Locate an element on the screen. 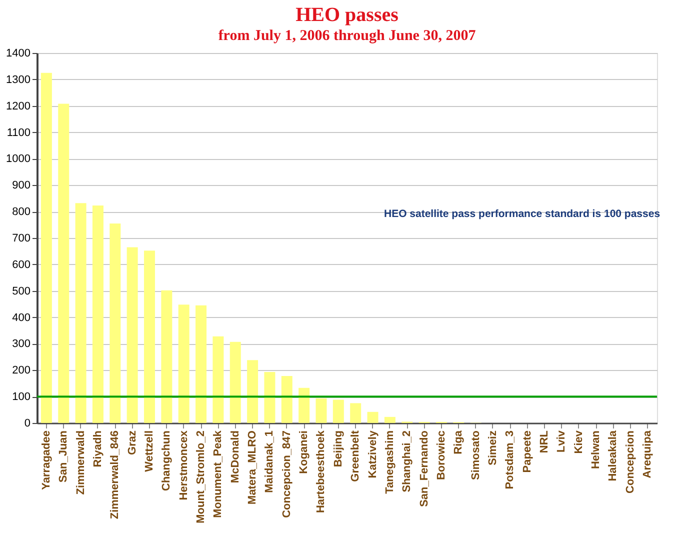  annotation: HEO satellite pass performance standard is 100 passes is located at coordinates (522, 214).